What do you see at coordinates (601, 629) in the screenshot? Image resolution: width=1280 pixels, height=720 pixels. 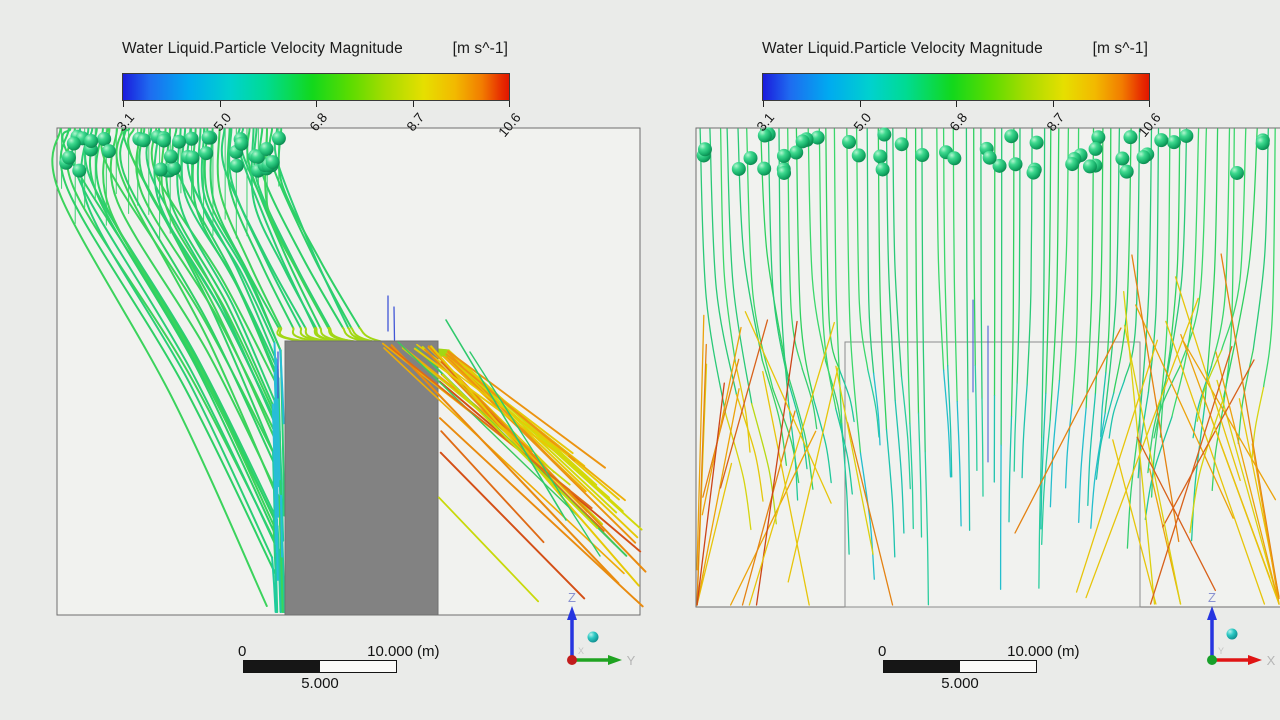 I see `axis-triad: Z Y X` at bounding box center [601, 629].